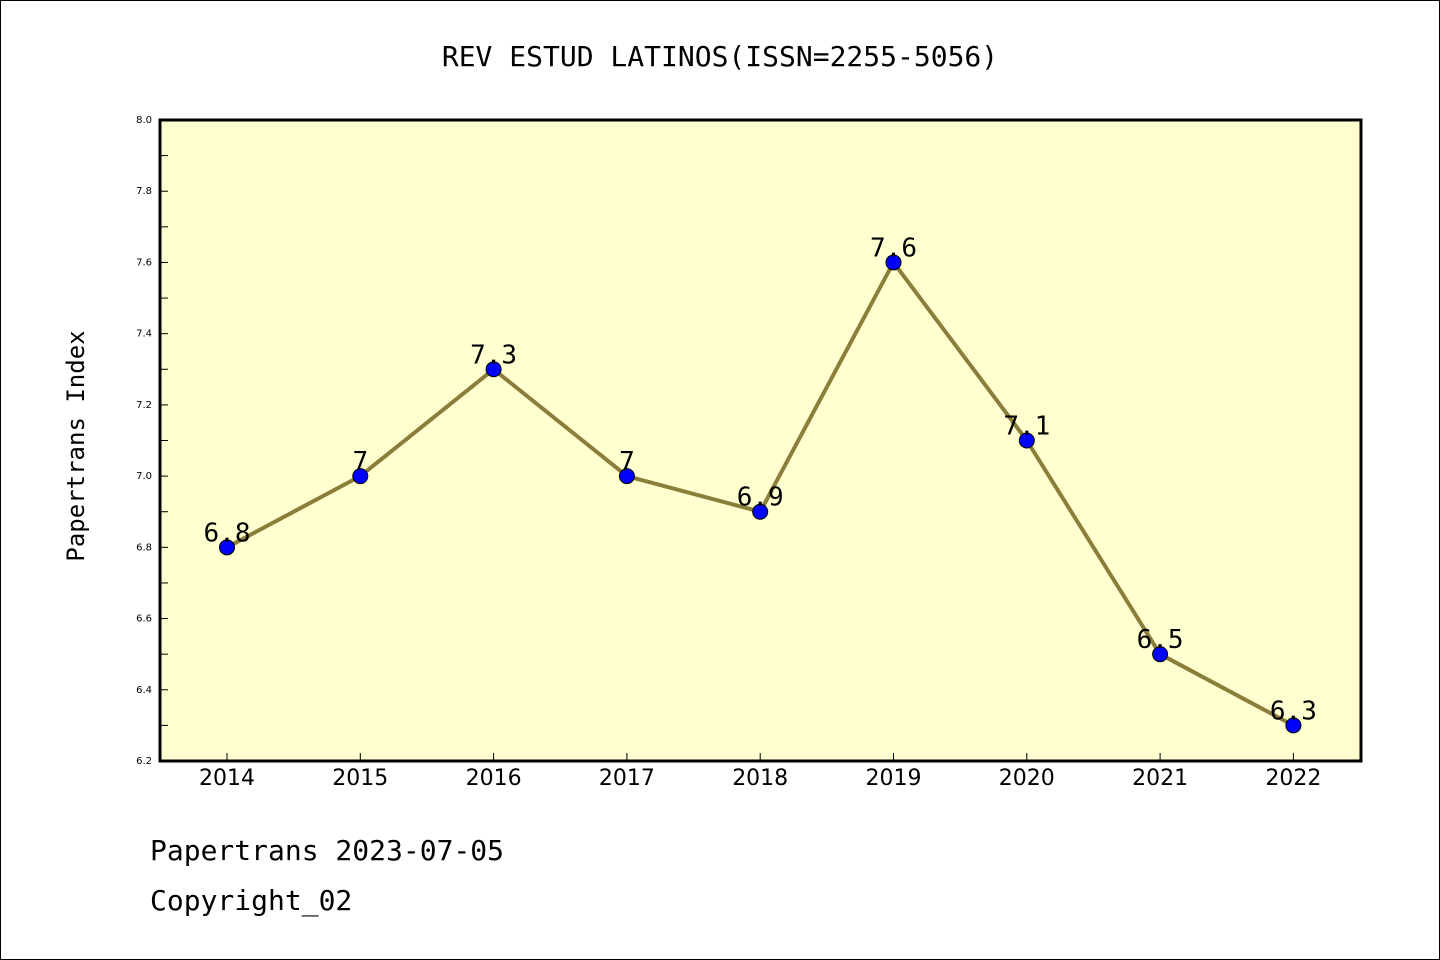 The image size is (1440, 960). Describe the element at coordinates (1027, 778) in the screenshot. I see `x-tick-label: 2020` at that location.